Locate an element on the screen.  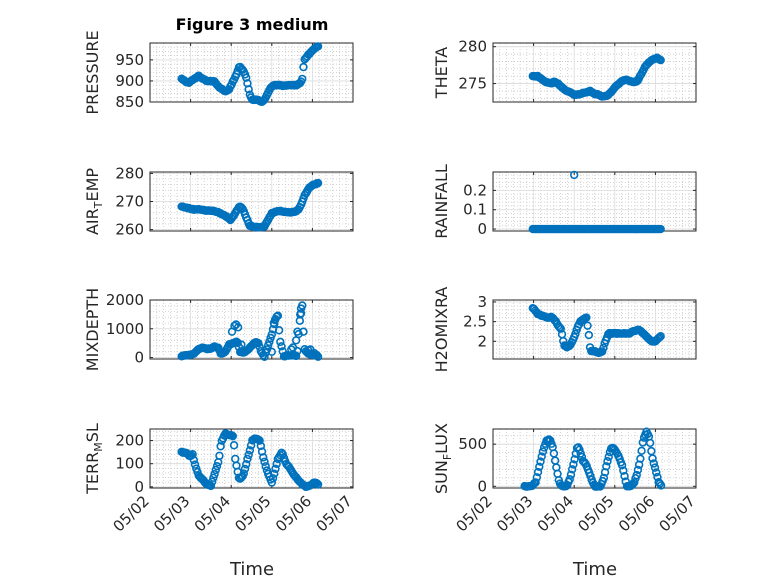
tick-marks is located at coordinates (251, 329).